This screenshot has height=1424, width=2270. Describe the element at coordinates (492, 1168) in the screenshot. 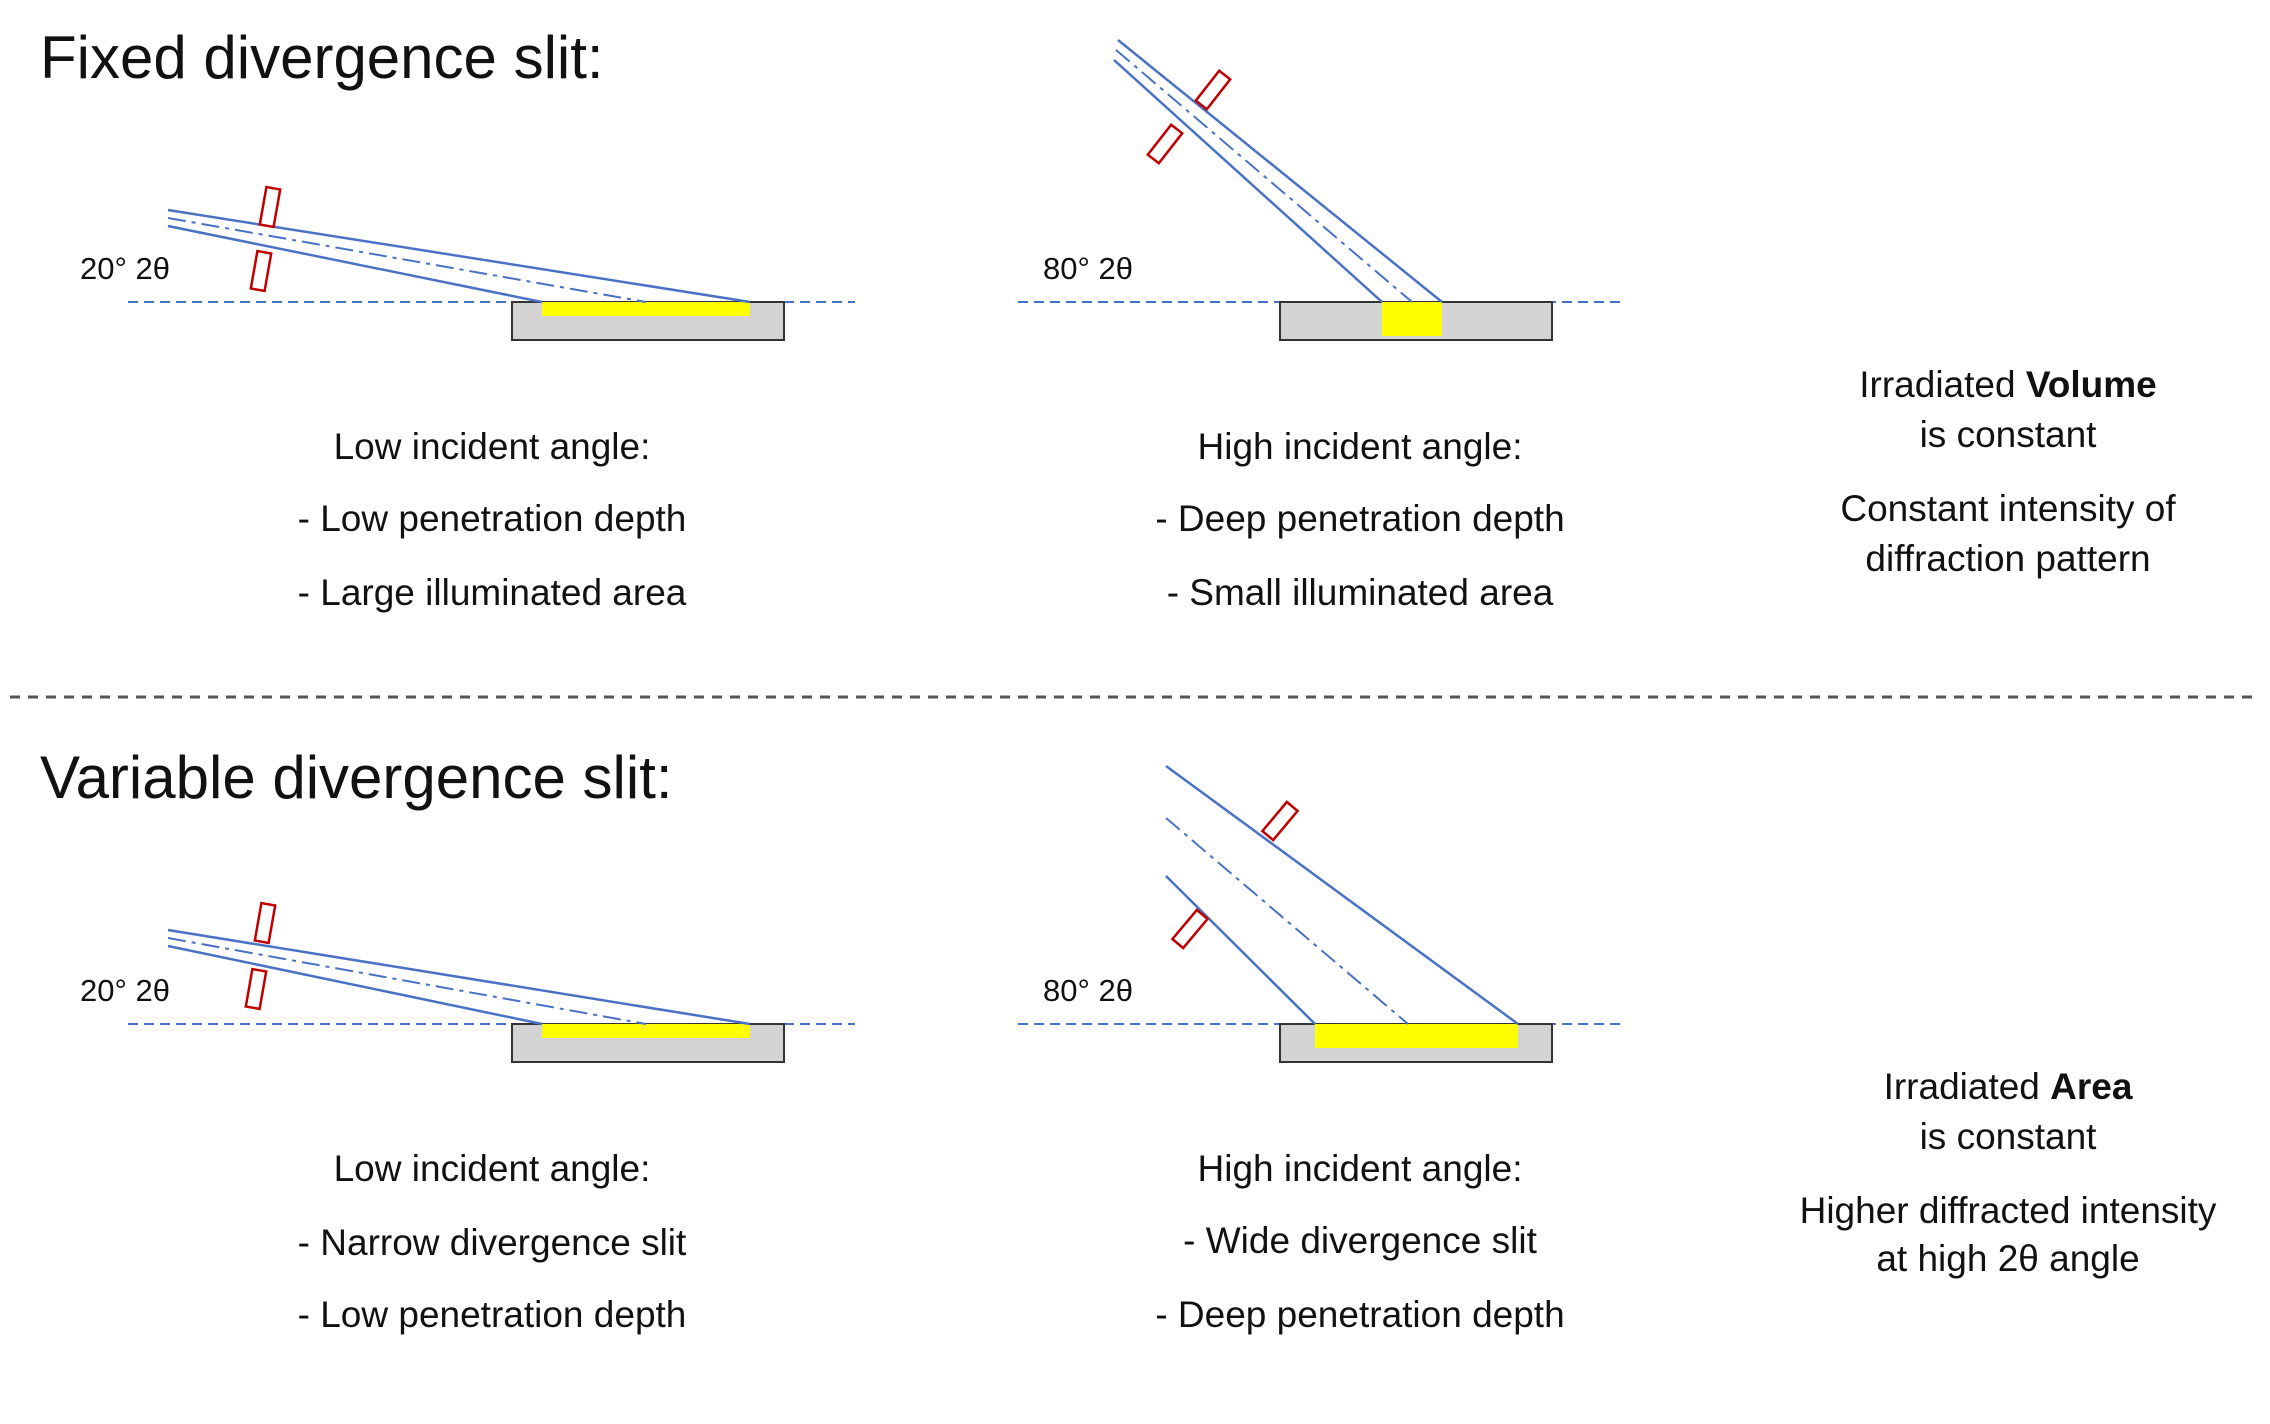

I see `variable-low-caption-heading: Low incident angle:` at that location.